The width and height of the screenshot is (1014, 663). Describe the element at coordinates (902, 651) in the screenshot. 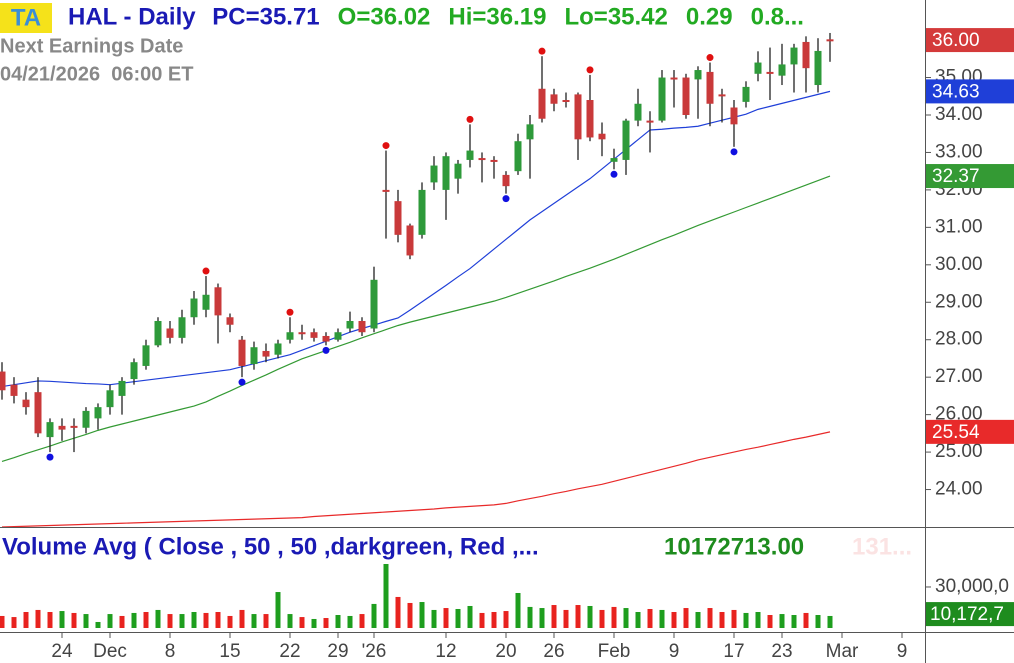

I see `x-tick-label: 9` at that location.